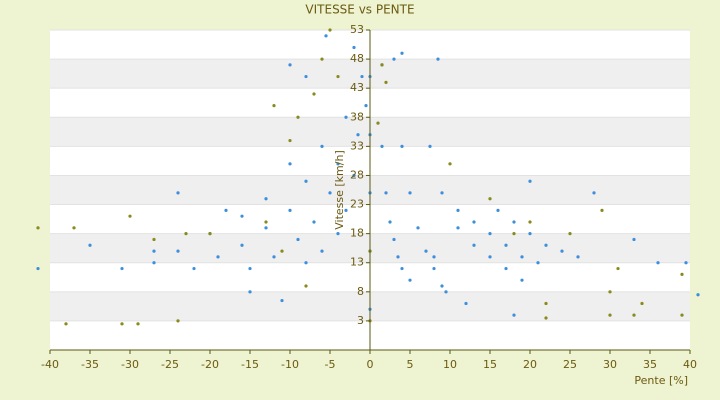 Image resolution: width=720 pixels, height=400 pixels. I want to click on x-tick-label: 35, so click(650, 364).